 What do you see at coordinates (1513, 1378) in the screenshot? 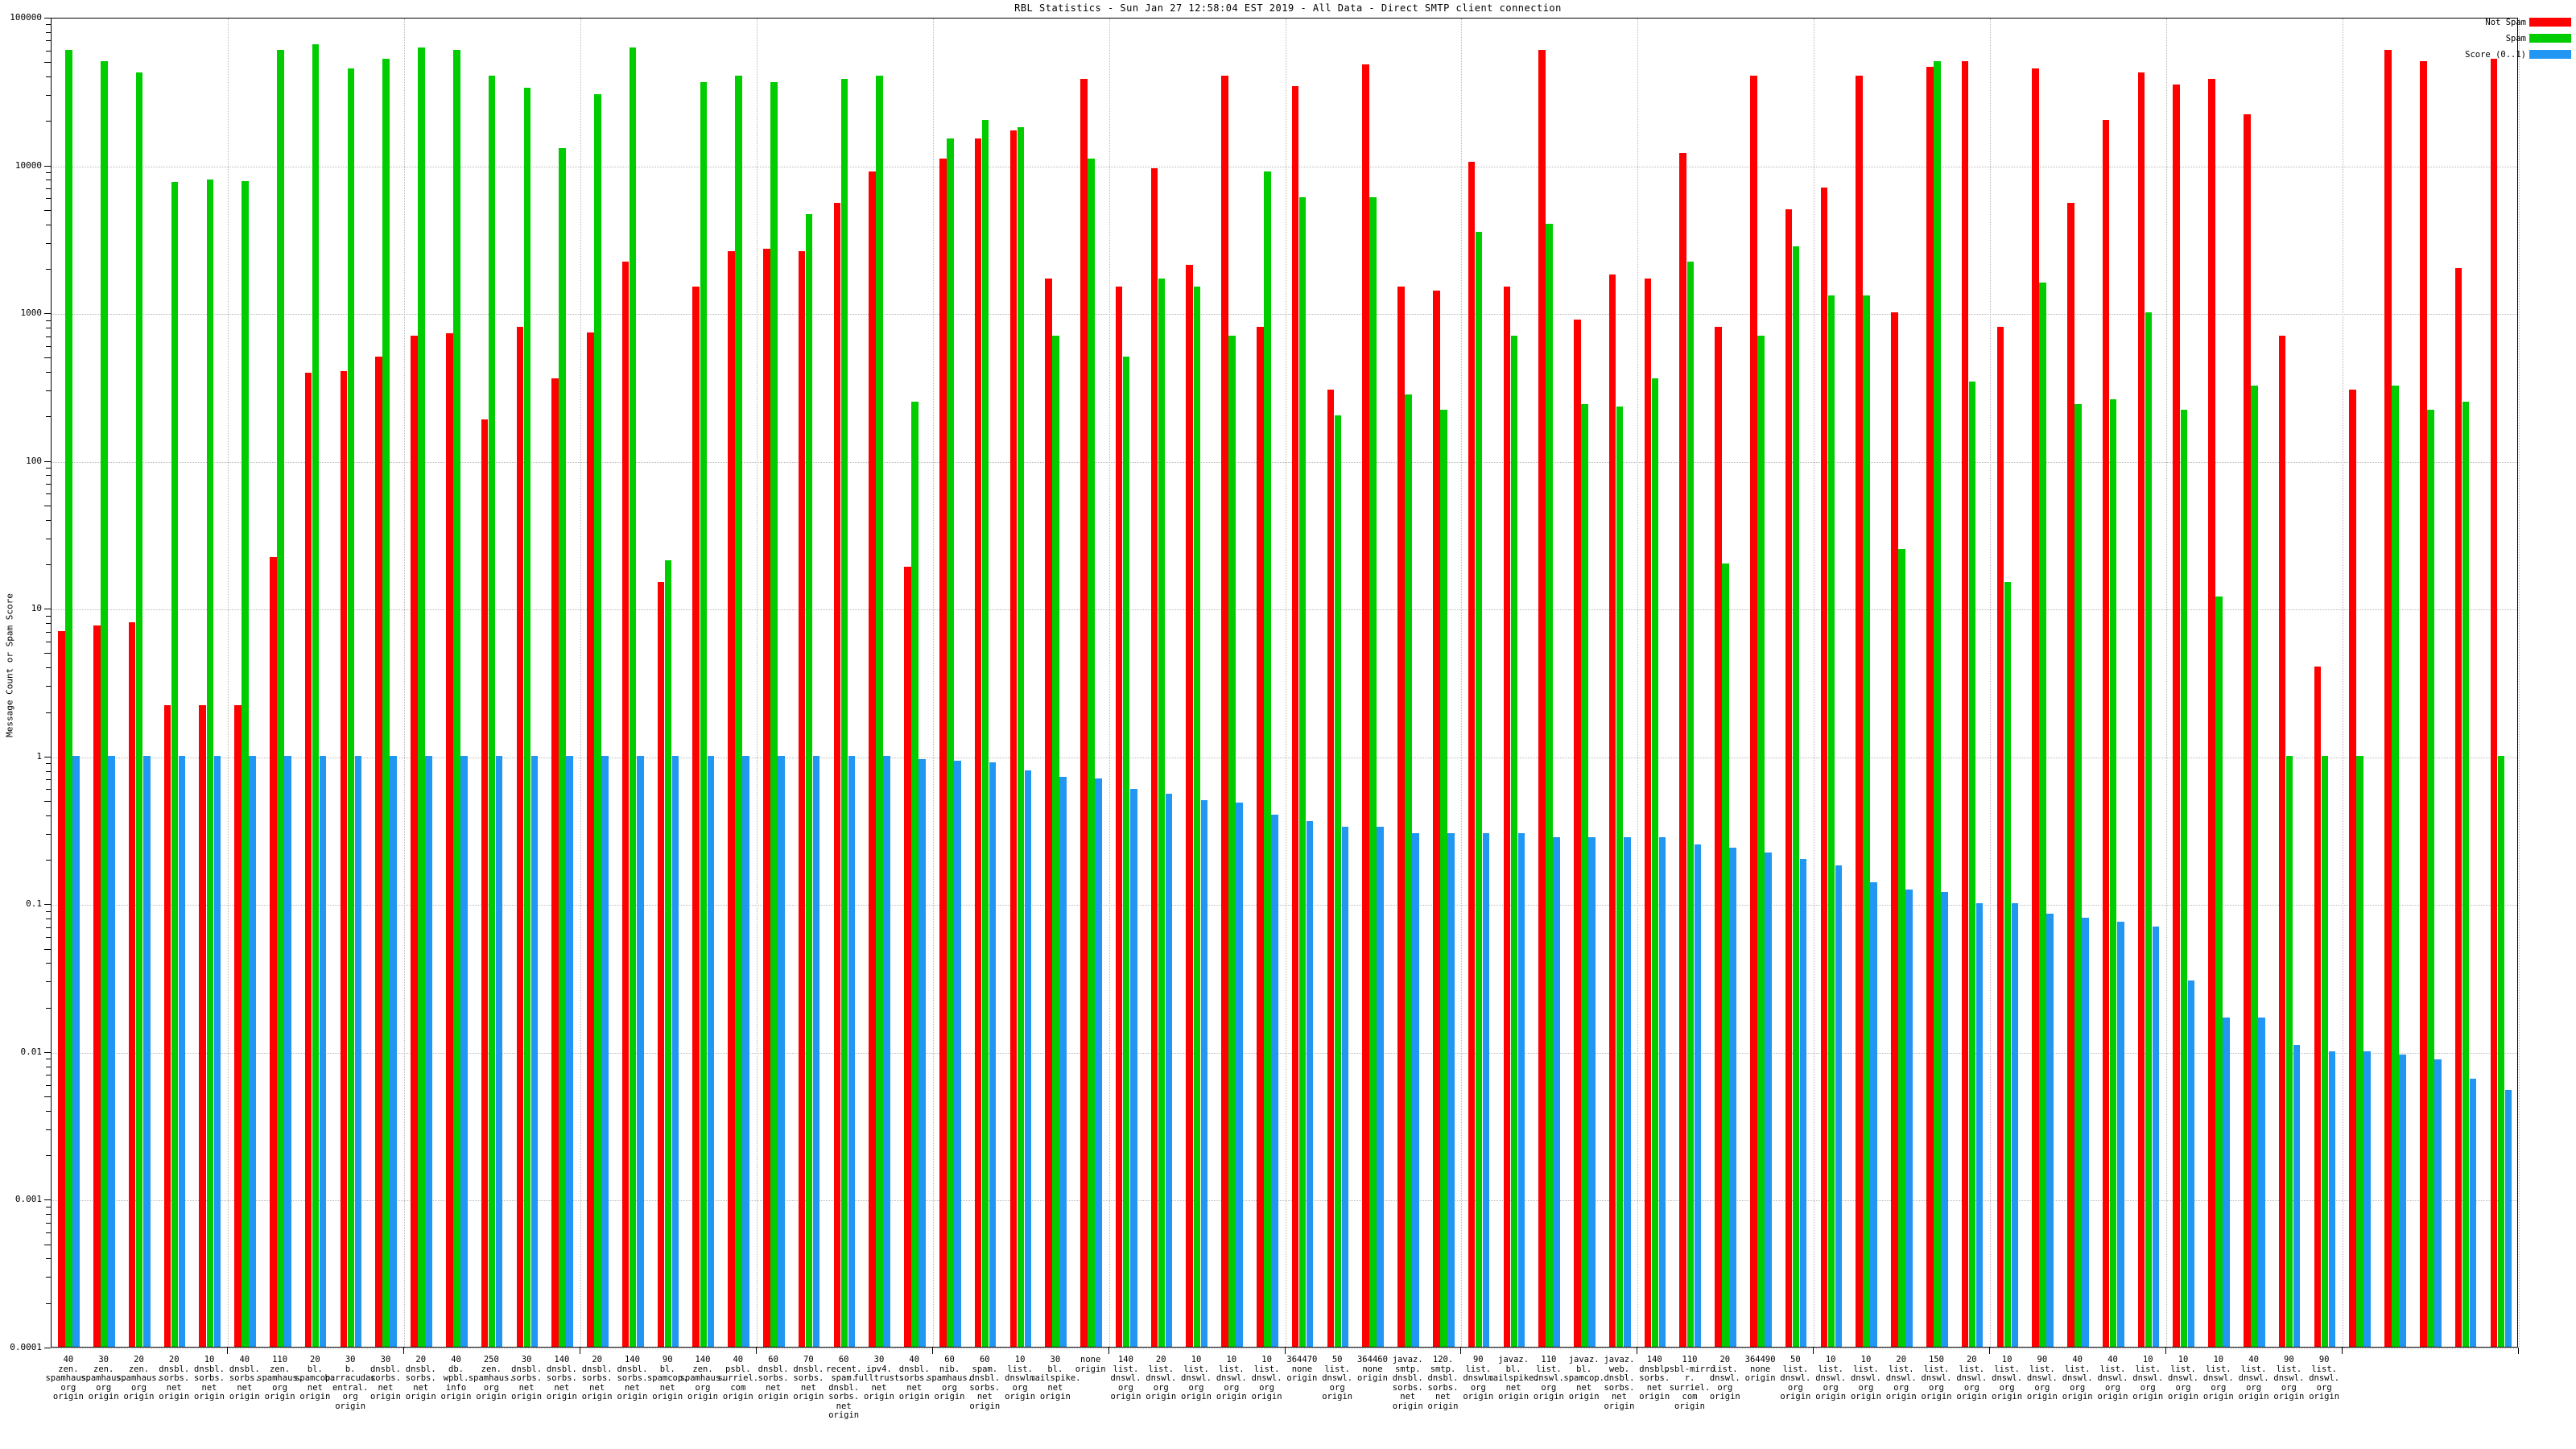
I see `x-tick-label: javaz. bl. mailspike. net origin` at bounding box center [1513, 1378].